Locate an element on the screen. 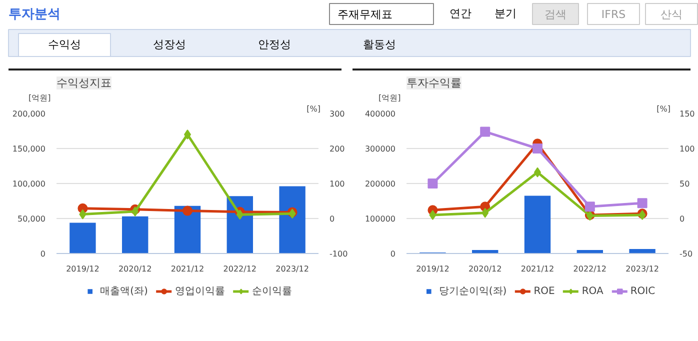 This screenshot has height=341, width=698. text: IFRS is located at coordinates (613, 14).